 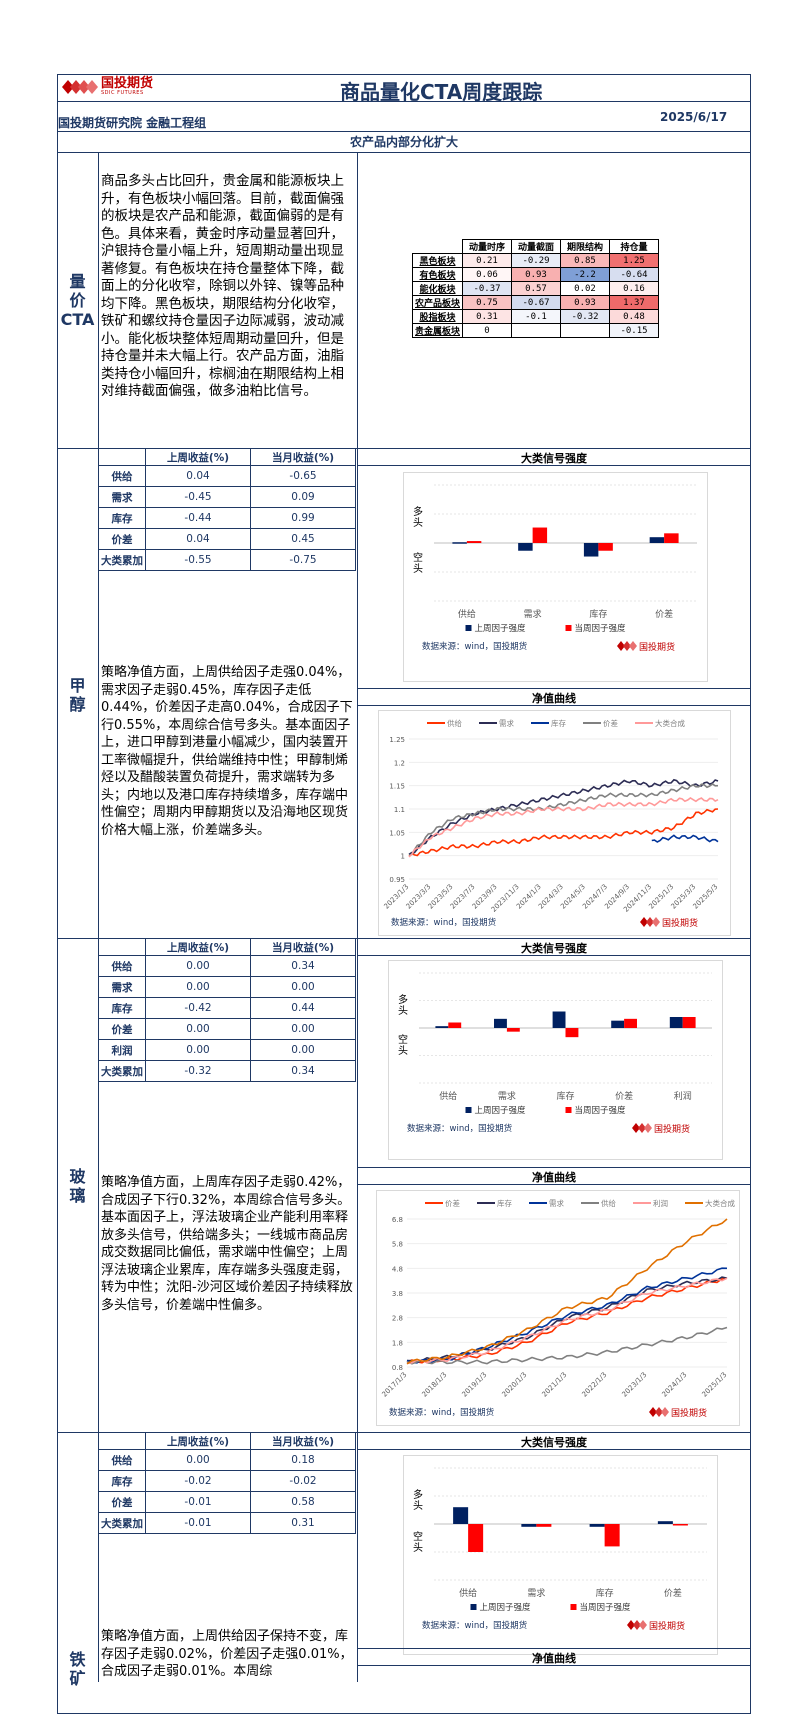 I want to click on heat-row-label: 贵金属板块, so click(x=437, y=330).